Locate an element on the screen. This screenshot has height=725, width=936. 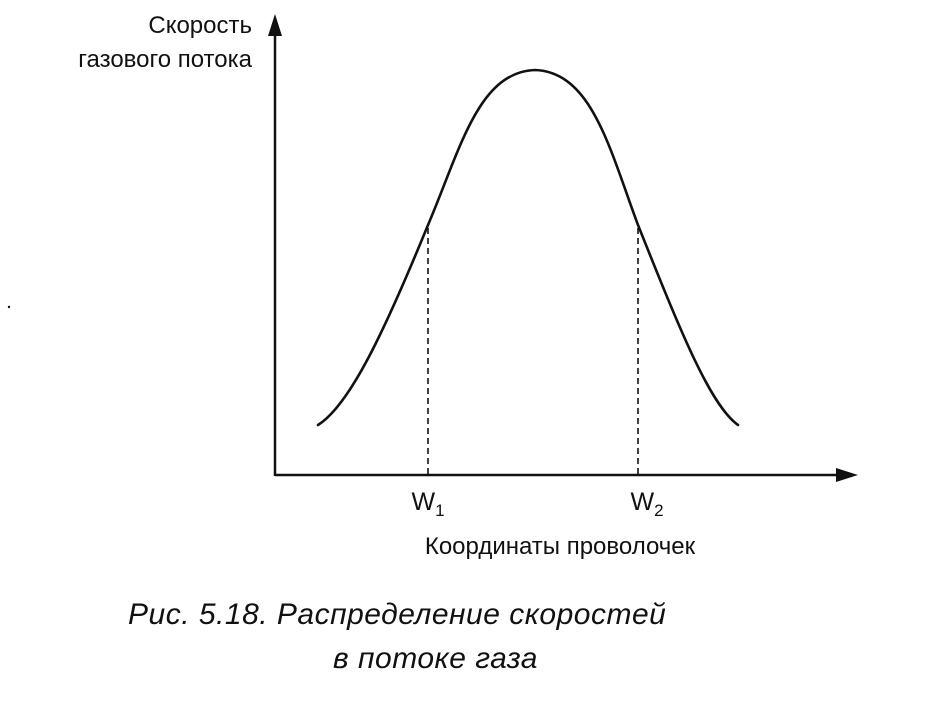
x-axis-title: Координаты проволочек is located at coordinates (560, 546).